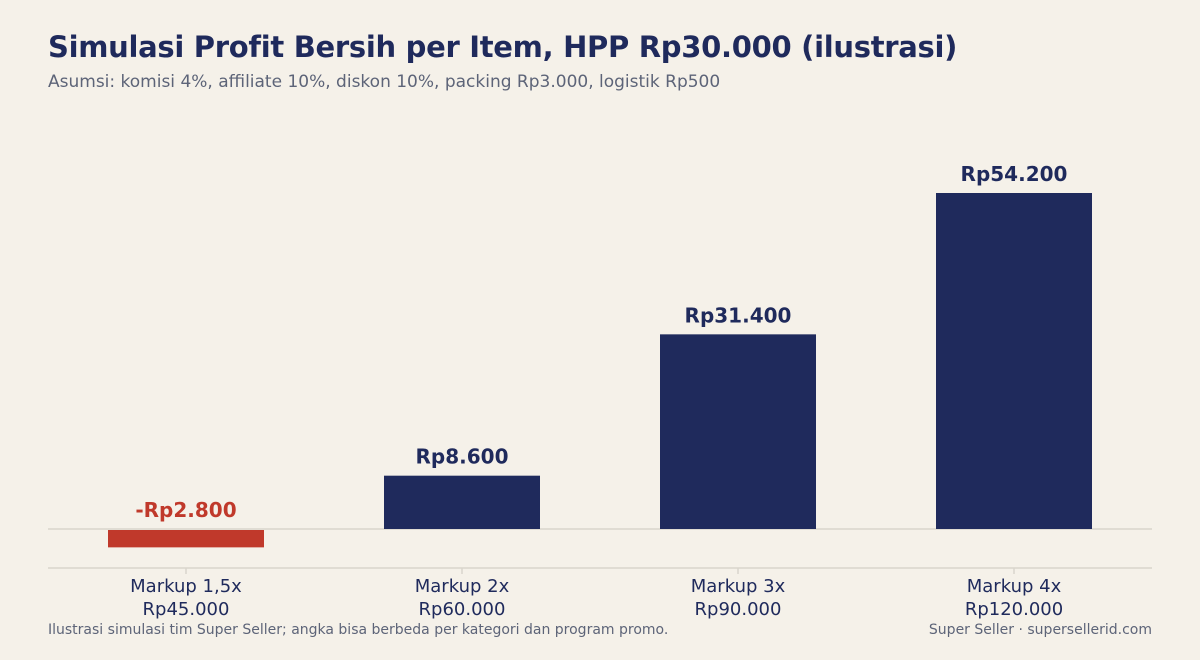 This screenshot has width=1200, height=660. Describe the element at coordinates (738, 315) in the screenshot. I see `bar-value-label: Rp31.400` at that location.